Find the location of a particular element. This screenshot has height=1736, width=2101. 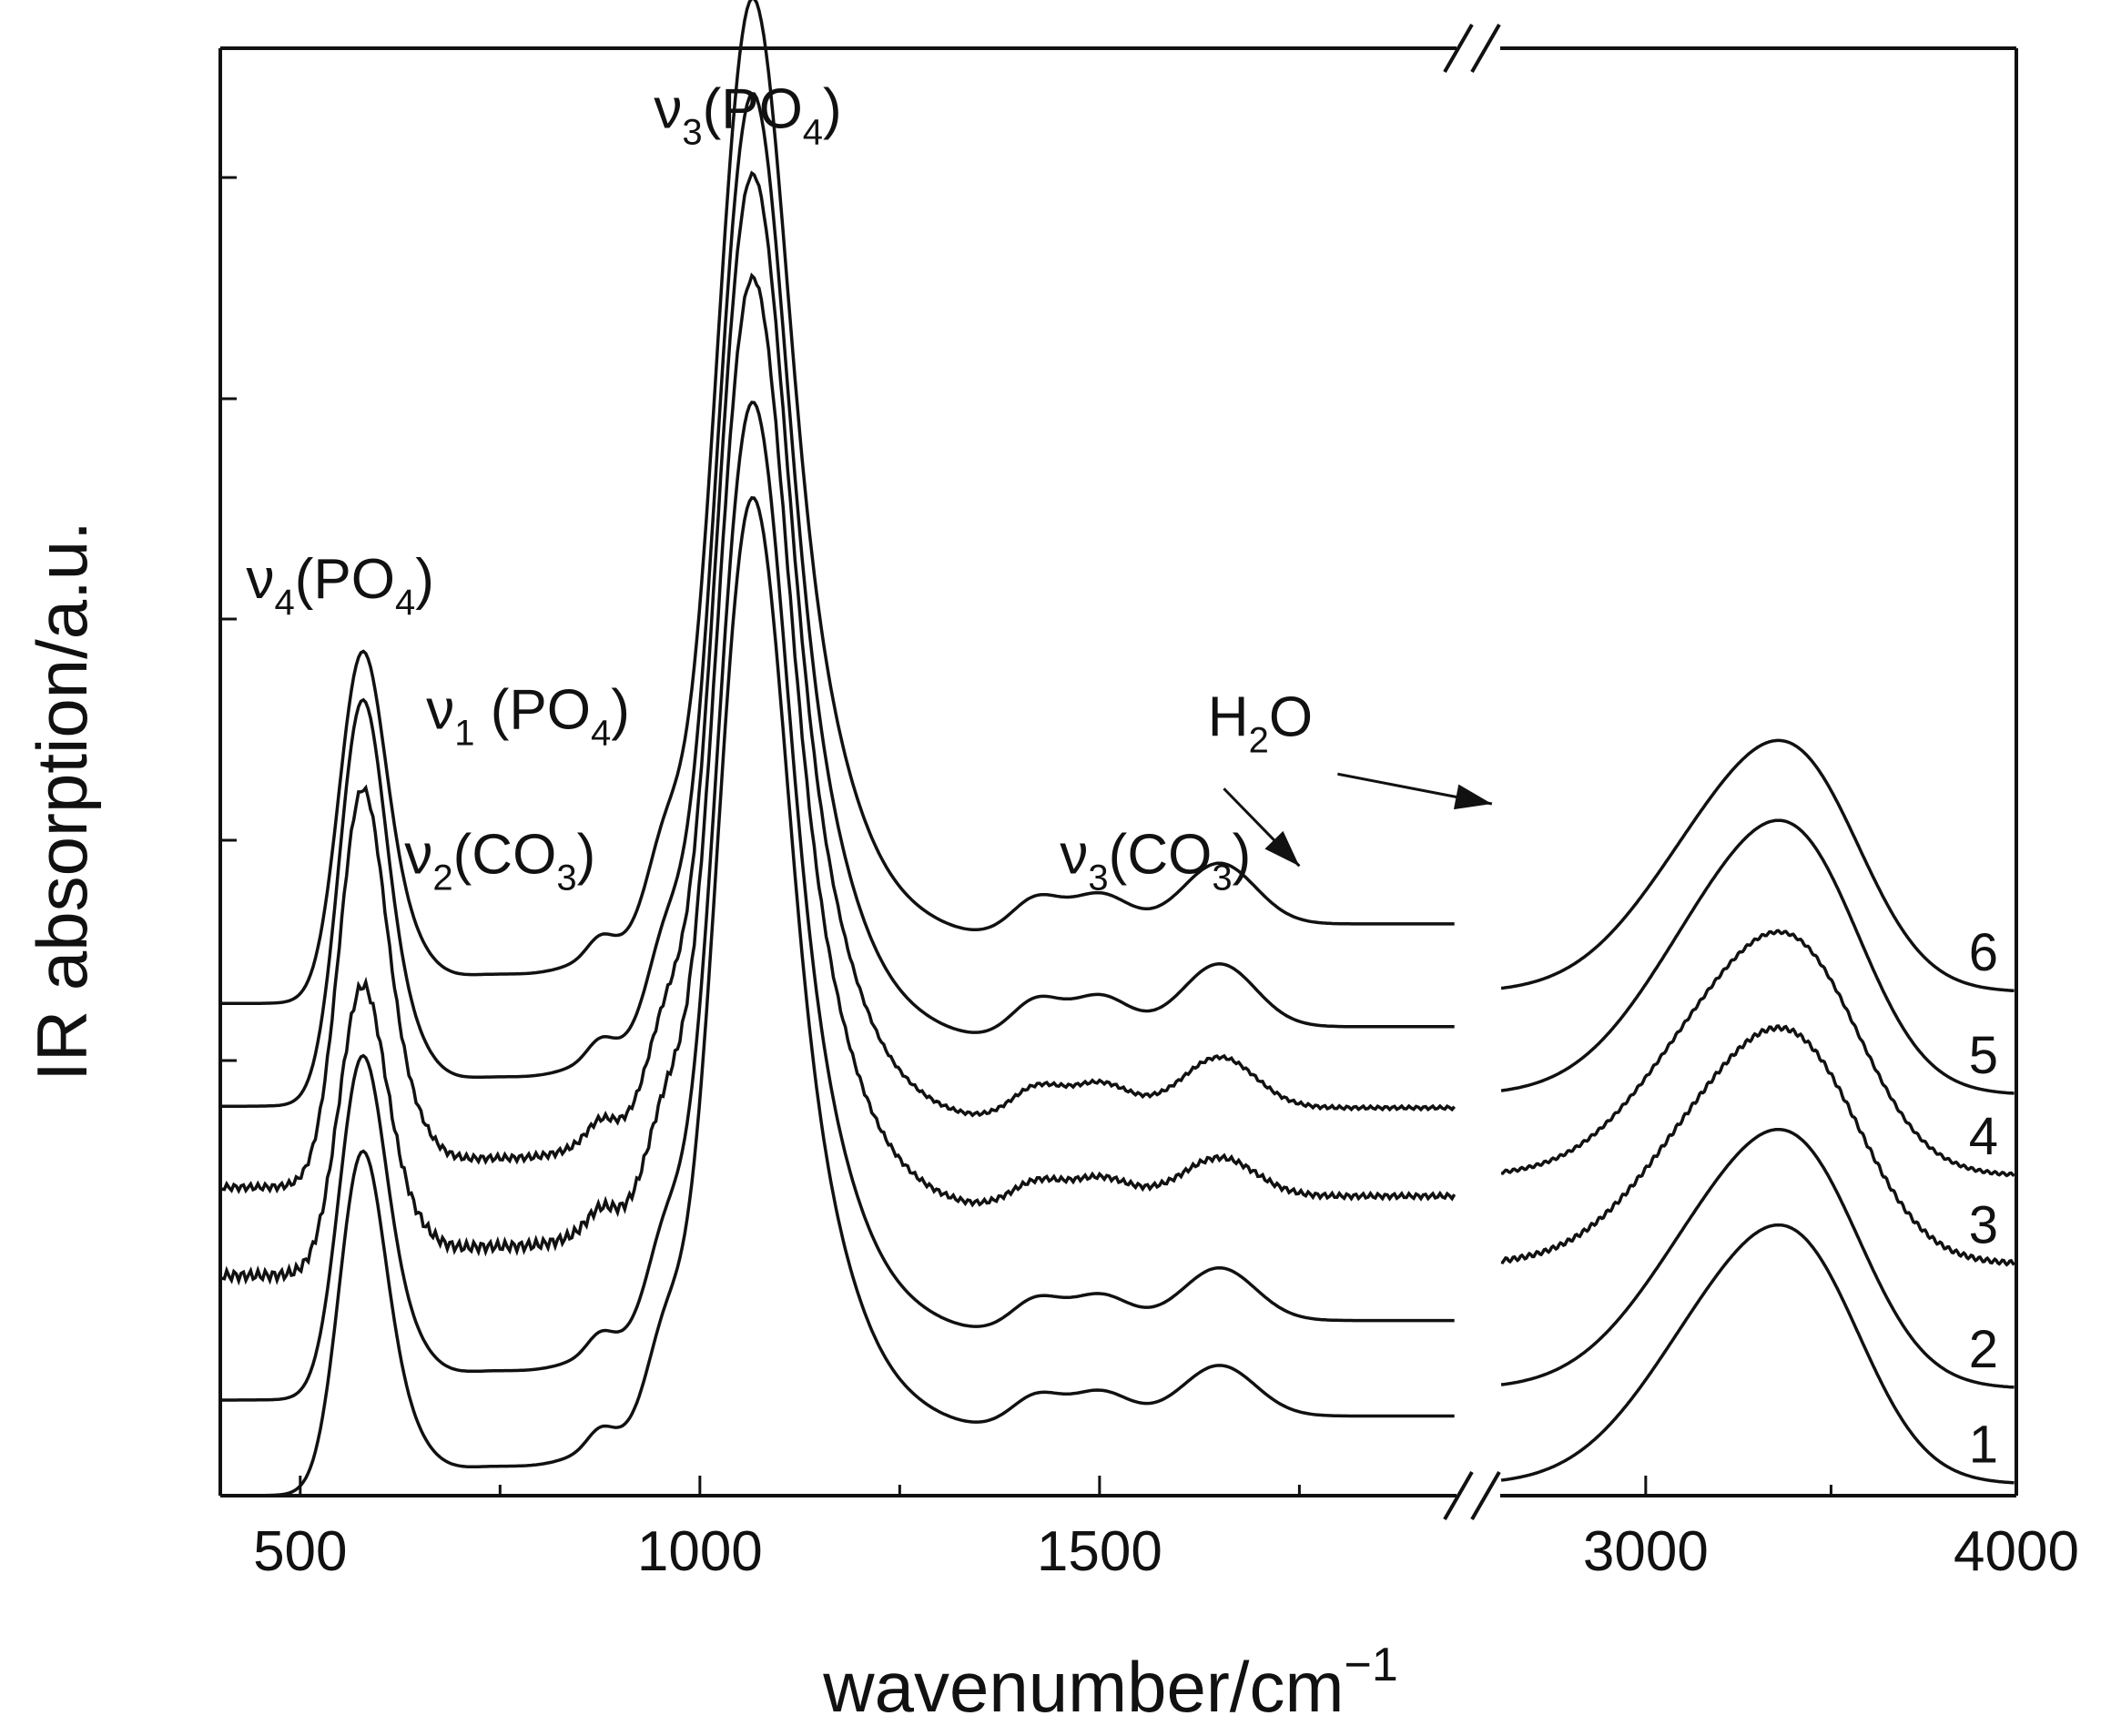

x-axis-label: wavenumber/cm−1 is located at coordinates (1110, 1683).